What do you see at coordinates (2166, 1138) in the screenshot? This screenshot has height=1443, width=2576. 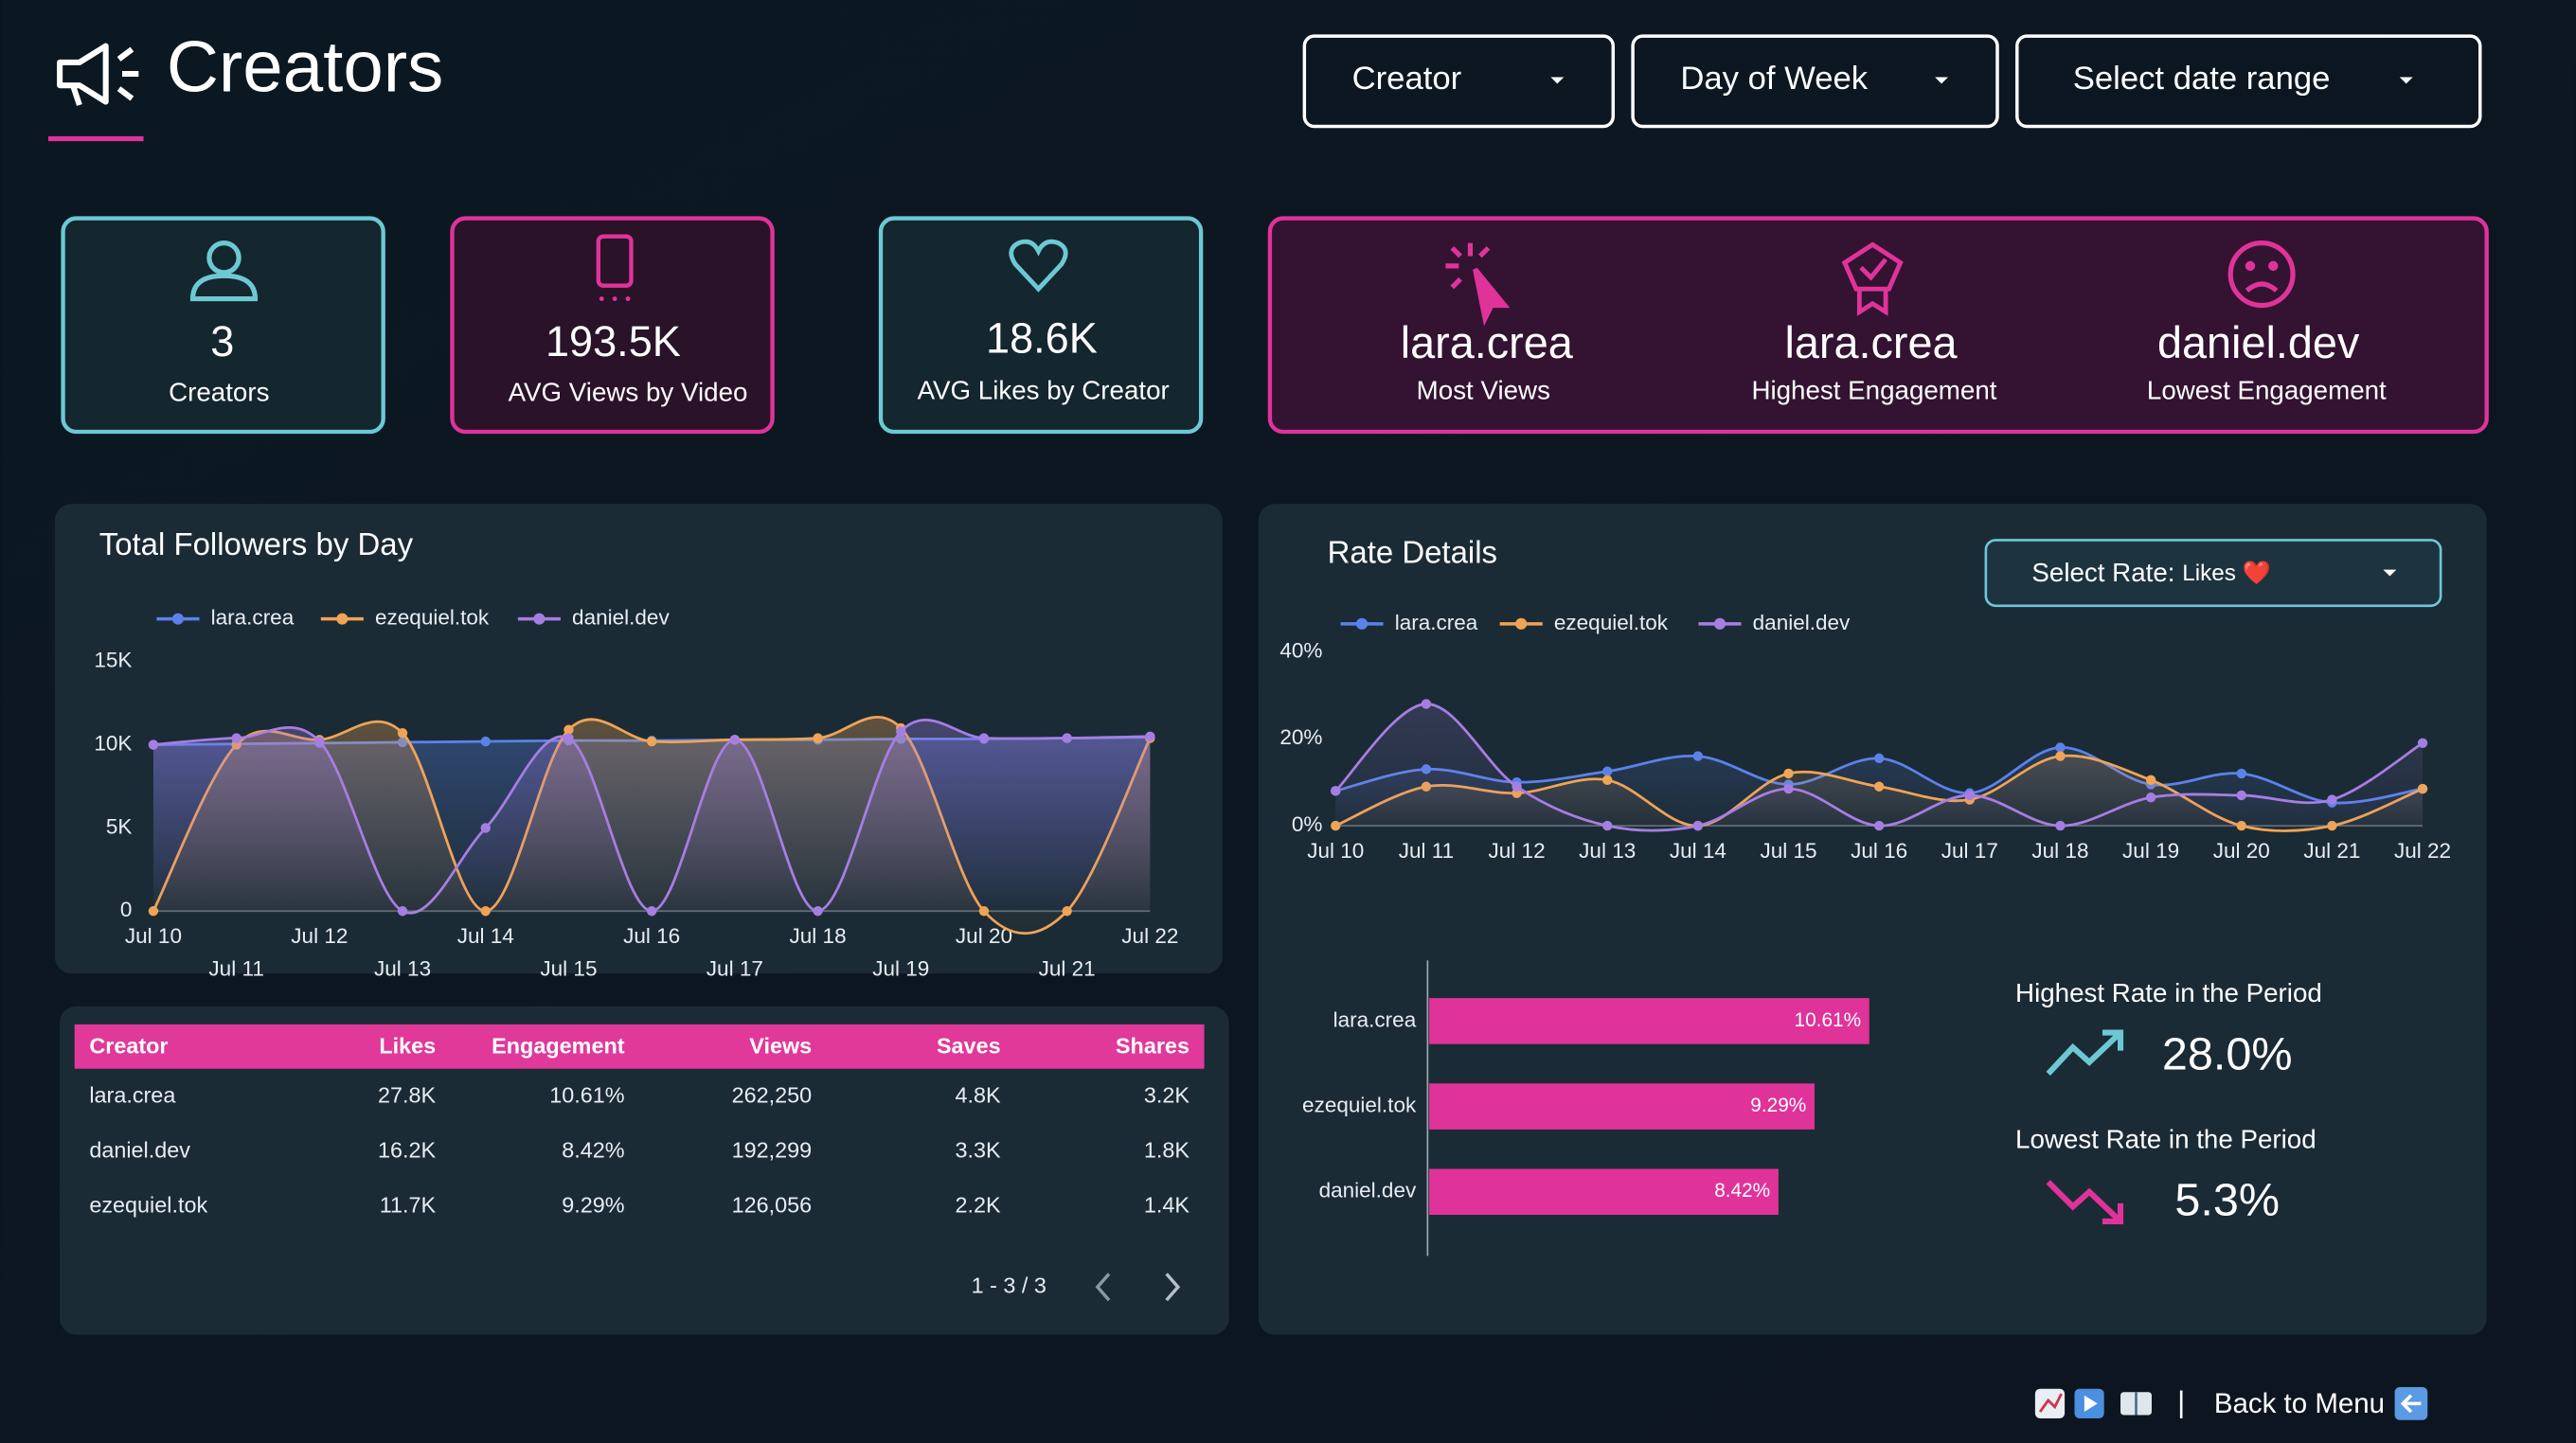 I see `lowest-label: Lowest Rate in the Period` at bounding box center [2166, 1138].